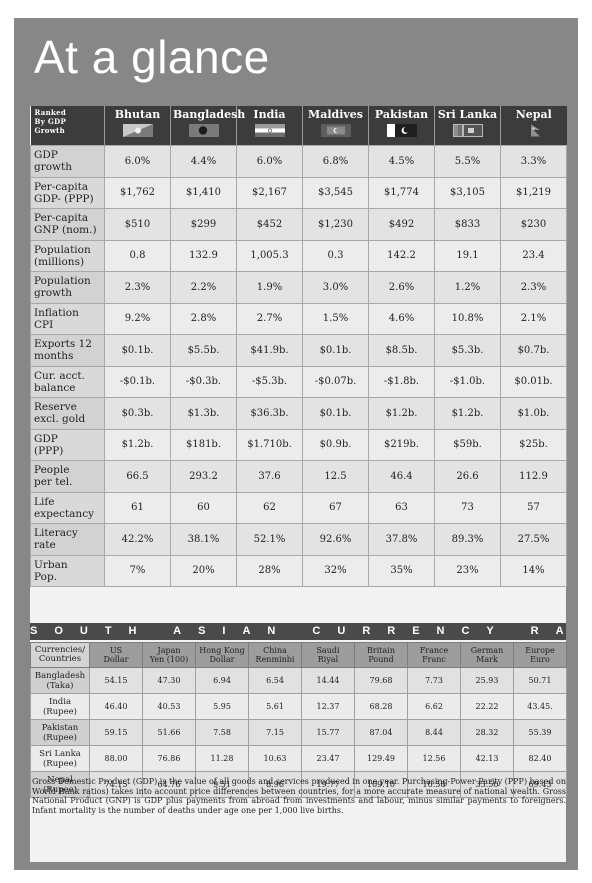 The image size is (592, 883). I want to click on stats-value-cell: $36.3b., so click(269, 413).